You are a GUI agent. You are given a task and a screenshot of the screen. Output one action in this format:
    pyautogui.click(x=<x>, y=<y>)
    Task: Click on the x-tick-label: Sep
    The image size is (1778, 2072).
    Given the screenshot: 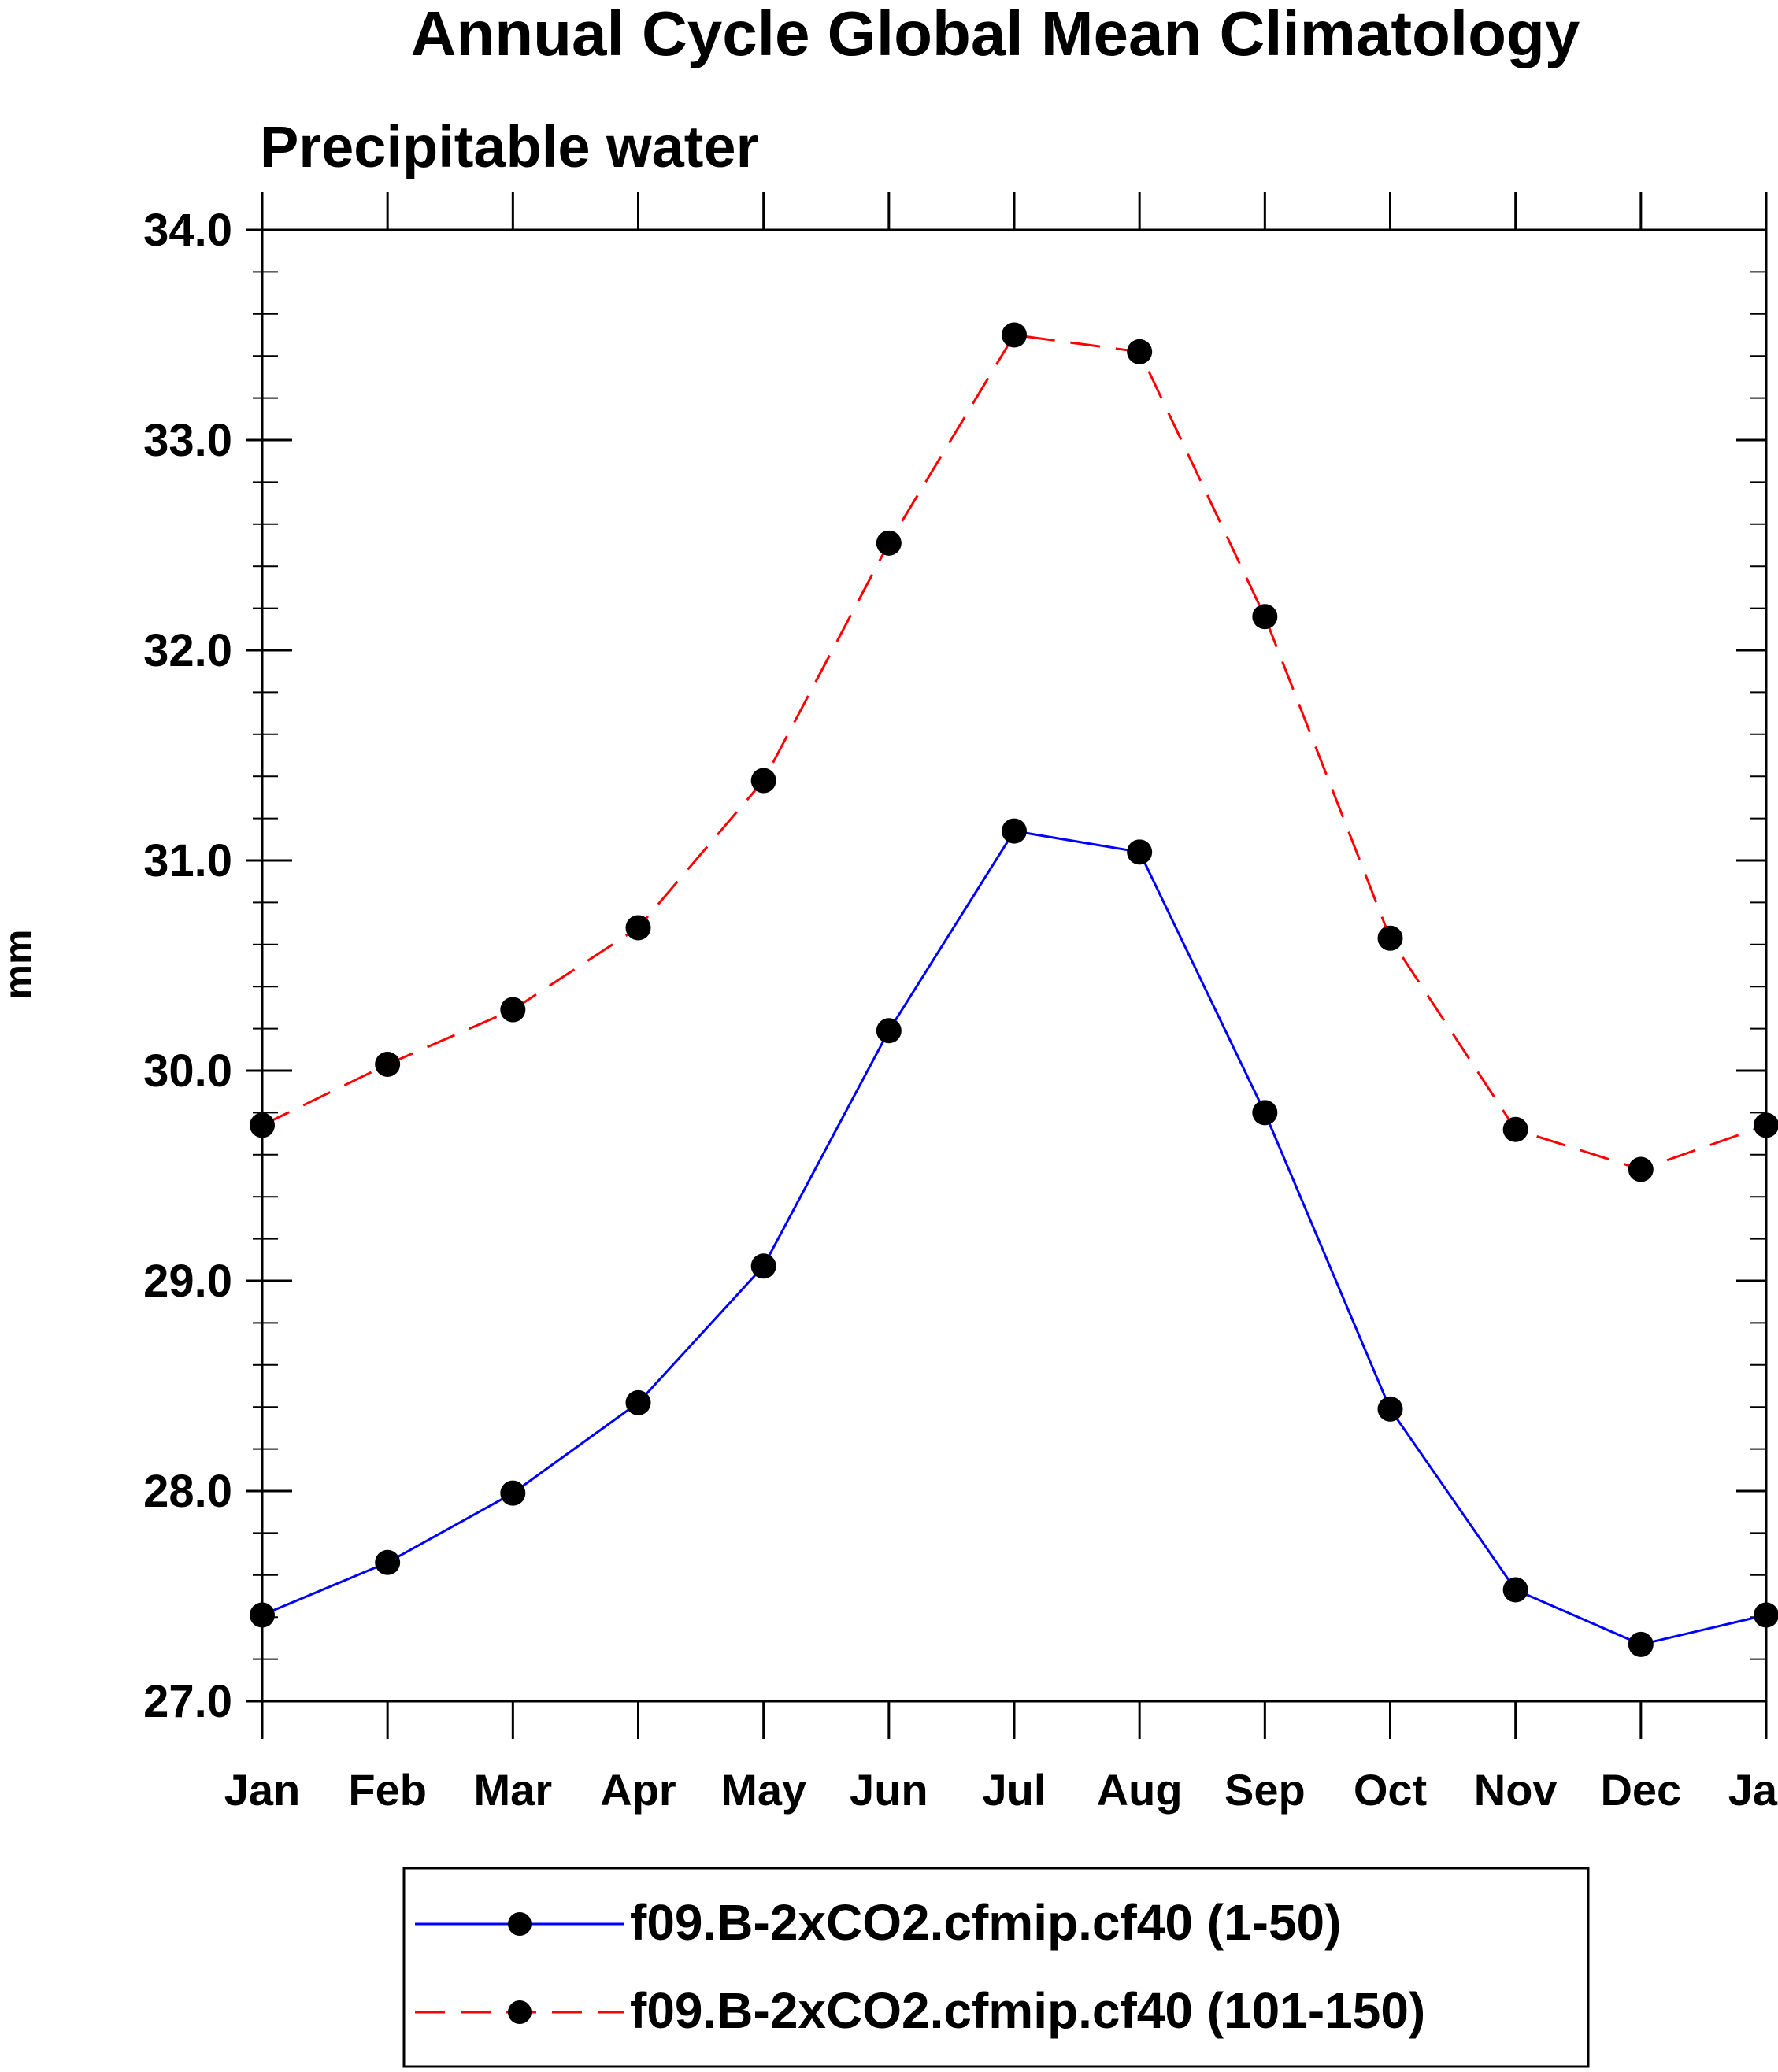 What is the action you would take?
    pyautogui.click(x=1265, y=1790)
    